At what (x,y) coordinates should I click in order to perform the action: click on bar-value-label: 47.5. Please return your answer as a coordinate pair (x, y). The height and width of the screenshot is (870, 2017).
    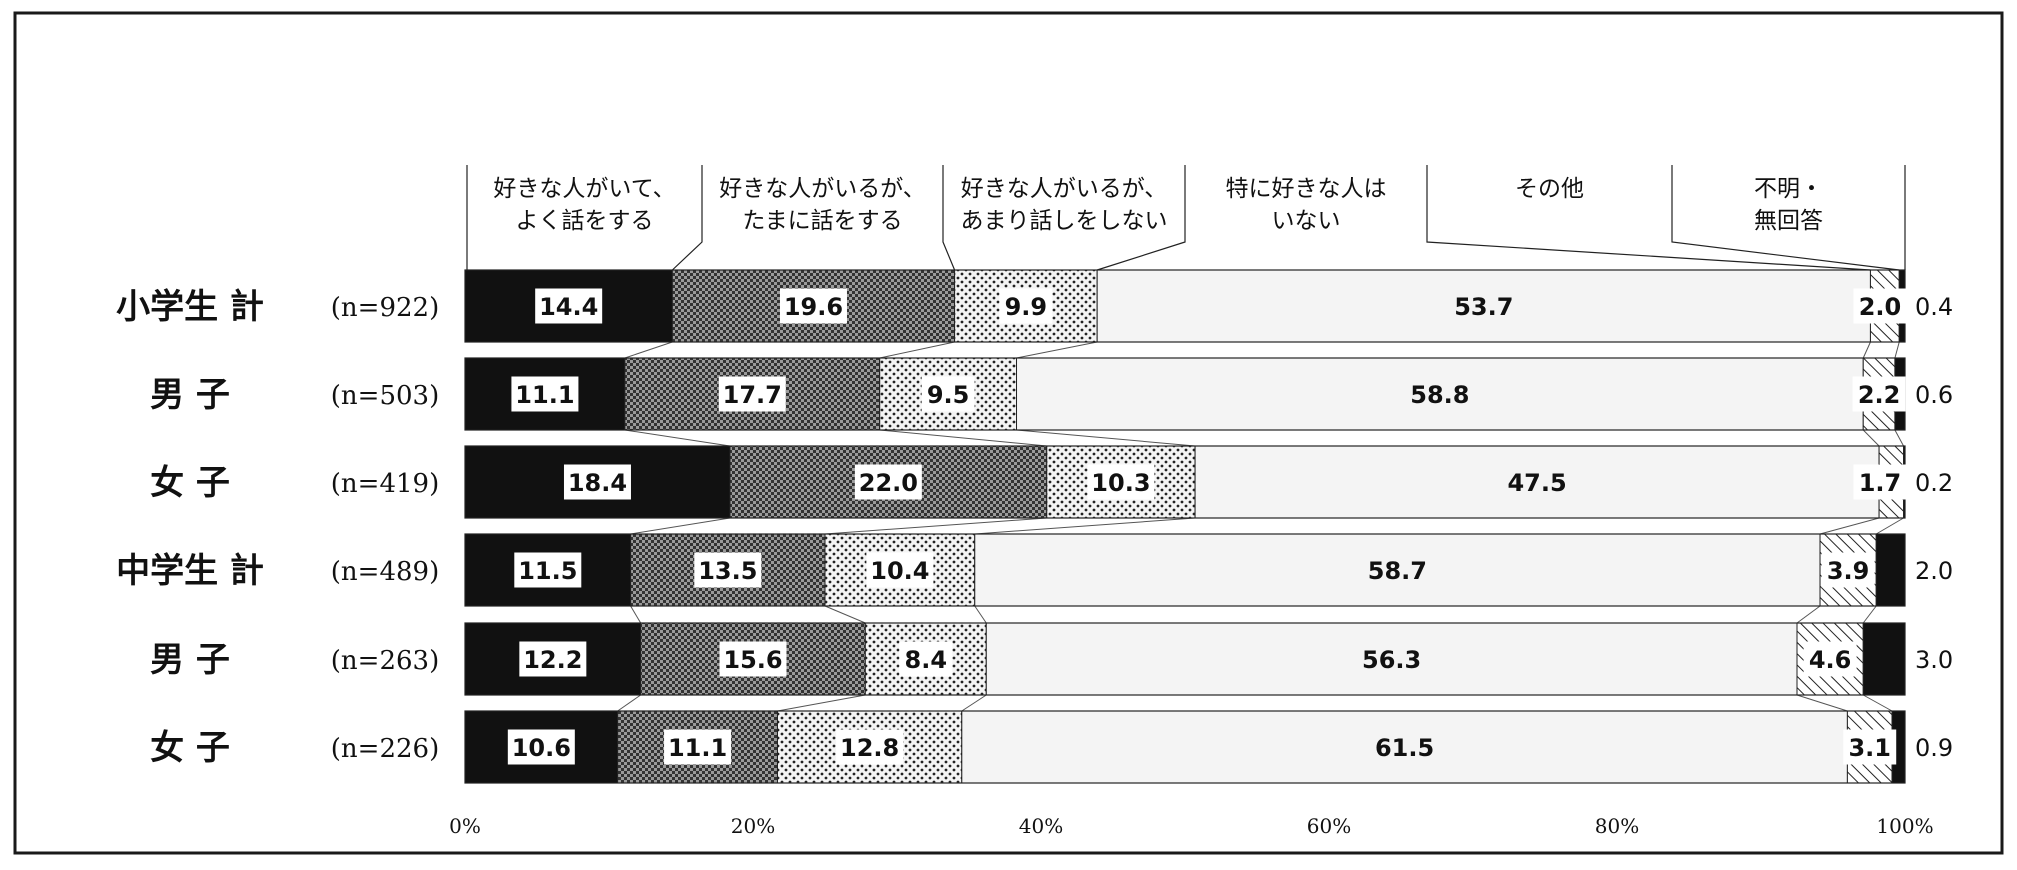
    Looking at the image, I should click on (1536, 483).